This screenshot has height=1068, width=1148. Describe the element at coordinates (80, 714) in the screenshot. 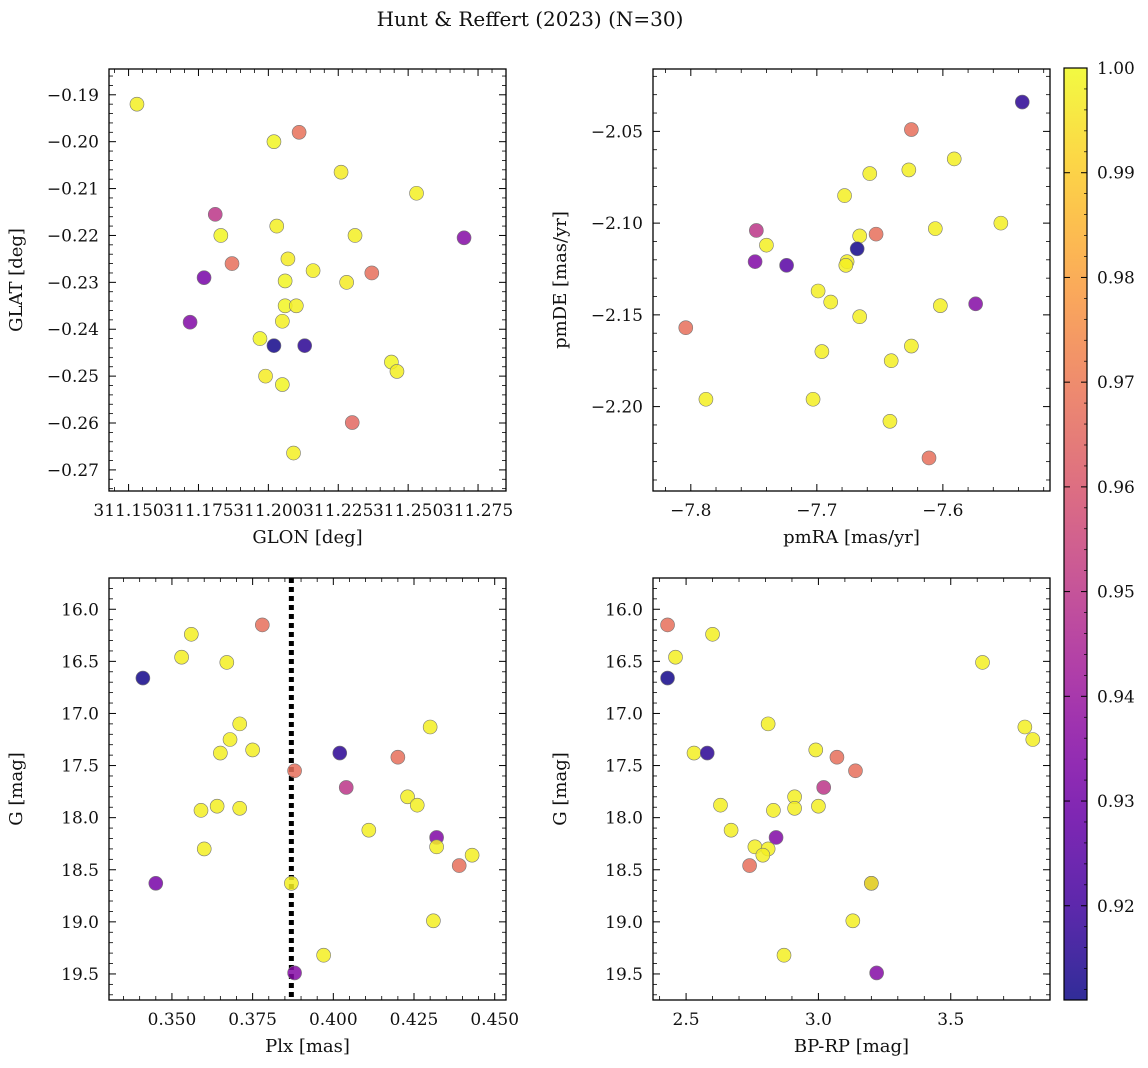

I see `y-tick-label: 17.0` at that location.